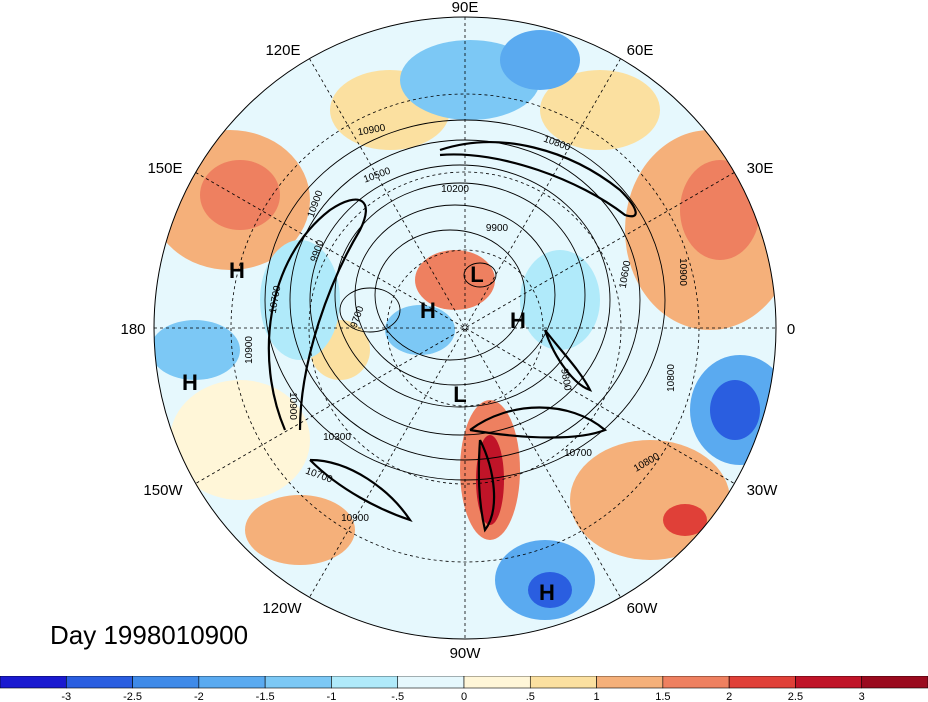  What do you see at coordinates (729, 696) in the screenshot?
I see `colorbar-tick-label: 2` at bounding box center [729, 696].